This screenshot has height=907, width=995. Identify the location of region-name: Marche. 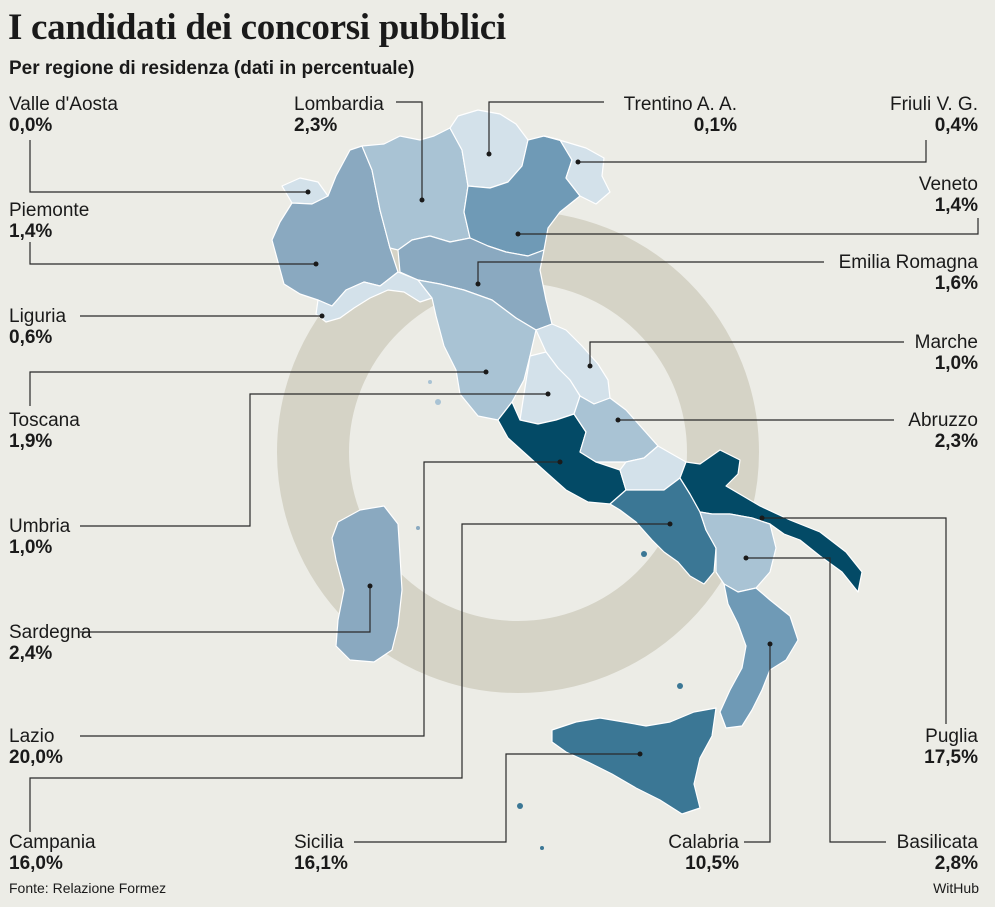
(946, 342).